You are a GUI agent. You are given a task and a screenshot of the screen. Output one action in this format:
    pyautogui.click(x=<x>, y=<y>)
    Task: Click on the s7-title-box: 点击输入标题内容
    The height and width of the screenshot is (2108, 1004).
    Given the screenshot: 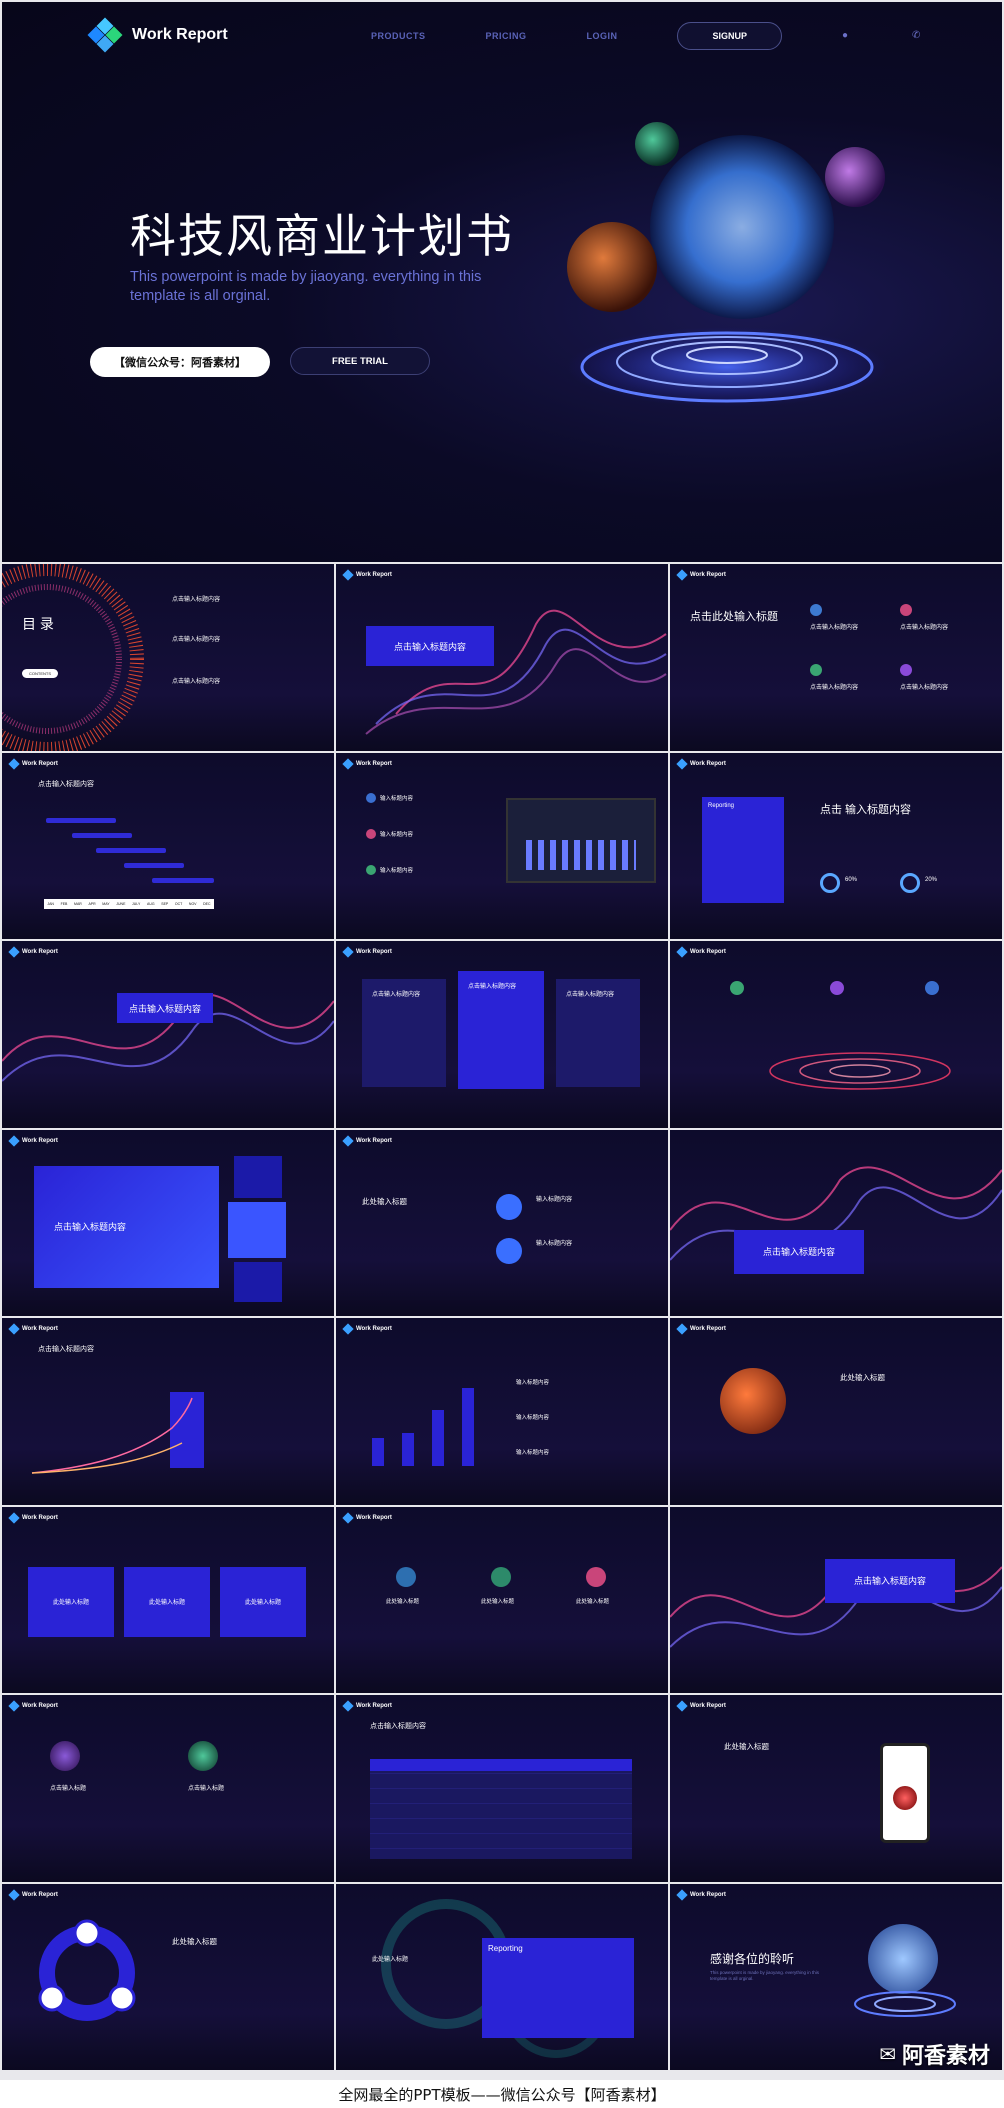 What is the action you would take?
    pyautogui.click(x=165, y=1008)
    